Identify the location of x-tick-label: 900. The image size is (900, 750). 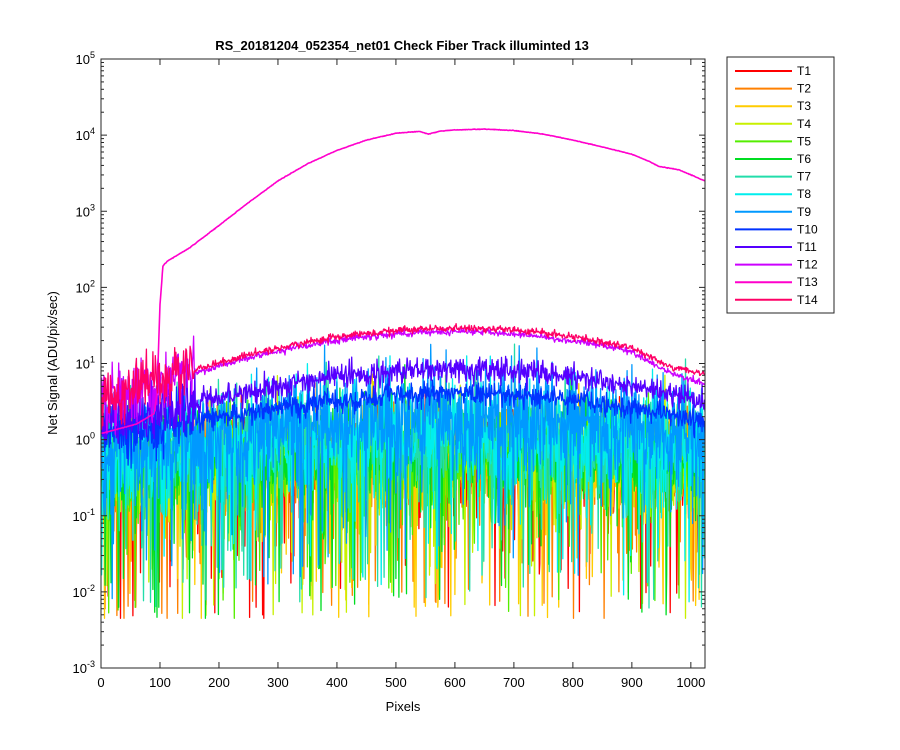
(632, 682).